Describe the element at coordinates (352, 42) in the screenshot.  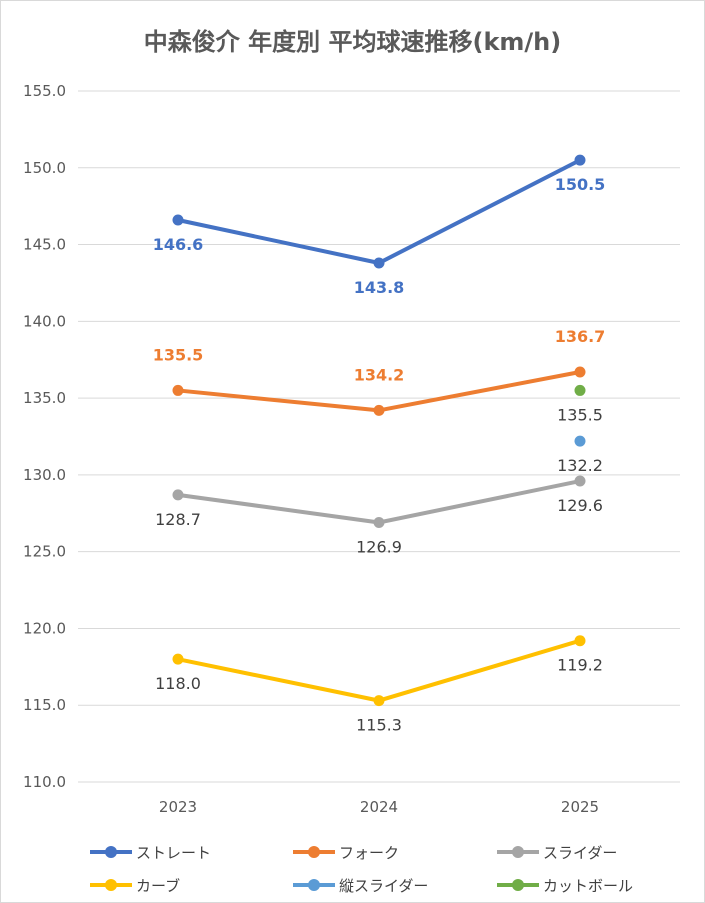
I see `chart-title: 中森俊介 年度別 平均球速推移(km/h)` at that location.